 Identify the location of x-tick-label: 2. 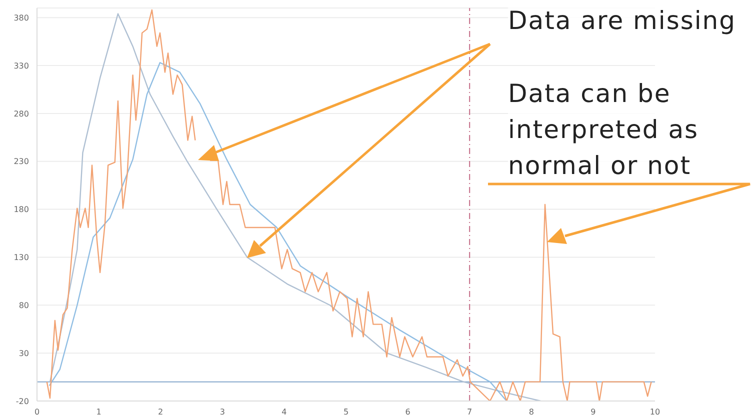
(161, 412).